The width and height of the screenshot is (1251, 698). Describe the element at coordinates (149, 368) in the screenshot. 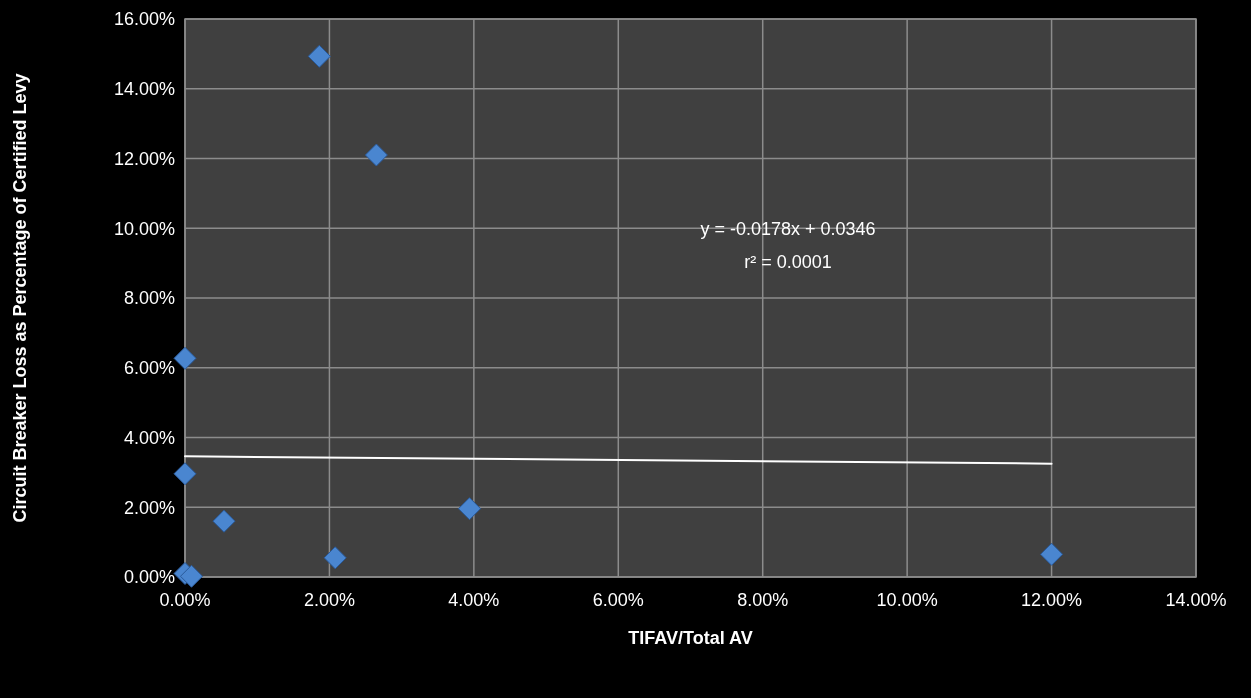

I see `y-tick-label: 6.00%` at that location.